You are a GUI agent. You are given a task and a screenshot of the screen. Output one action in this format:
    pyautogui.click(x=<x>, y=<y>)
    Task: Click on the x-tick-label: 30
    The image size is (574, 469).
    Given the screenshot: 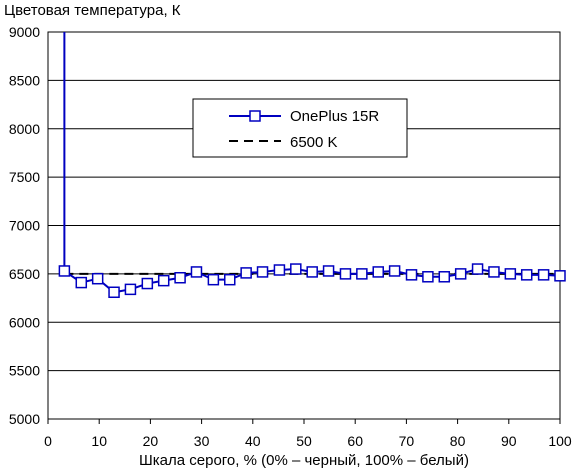 What is the action you would take?
    pyautogui.click(x=202, y=441)
    